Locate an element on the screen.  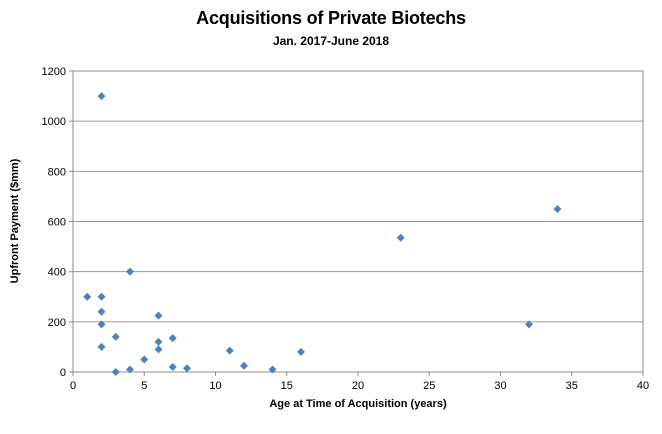
y-tick-label: 800 is located at coordinates (57, 172).